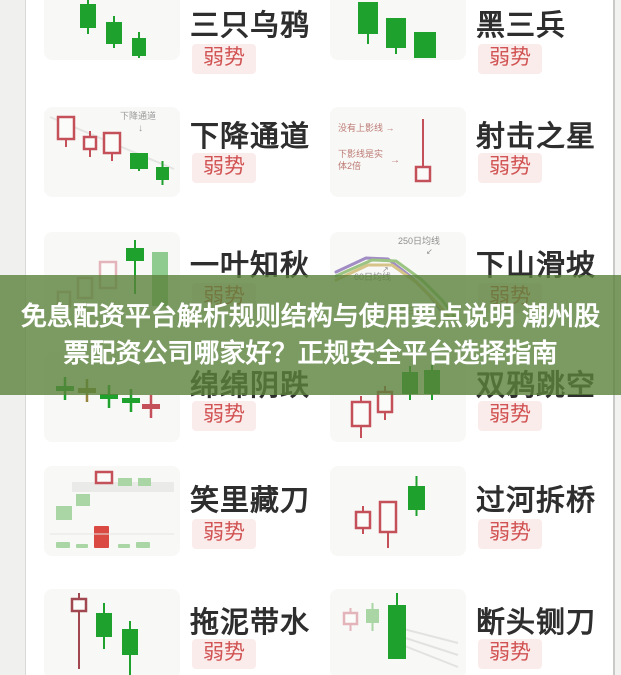  Describe the element at coordinates (189, 167) in the screenshot. I see `pattern-list-item: 下降通道 ↓ 下降通道 弱势` at that location.